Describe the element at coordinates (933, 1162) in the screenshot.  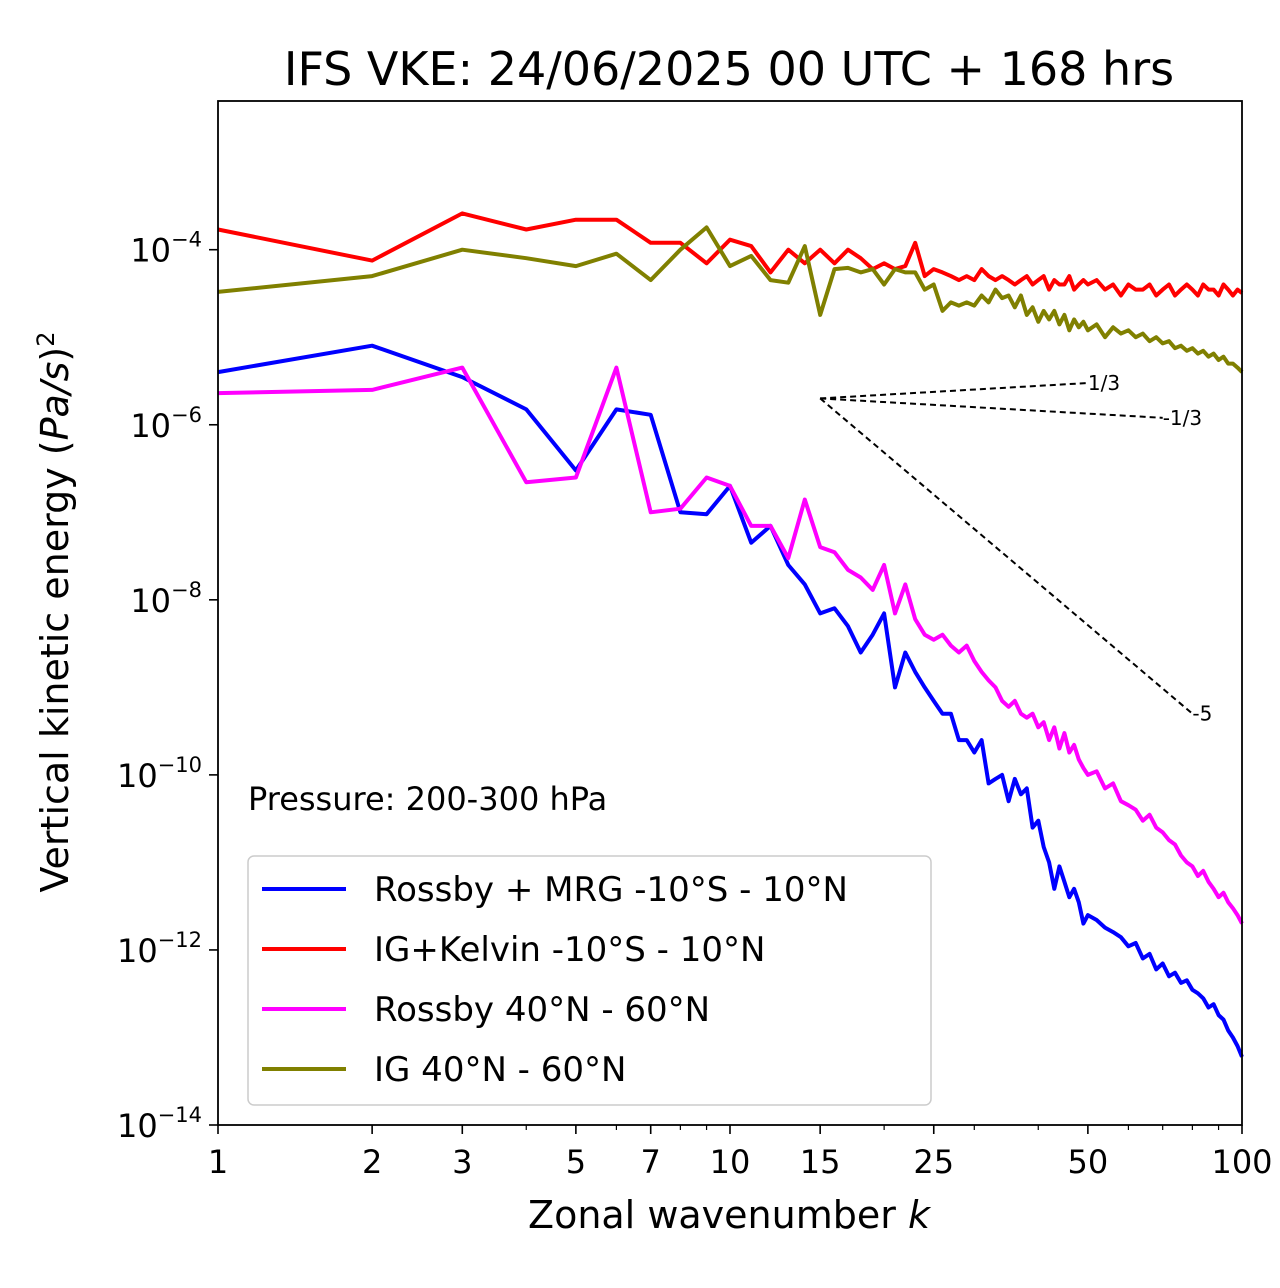
I see `x-tick-label: 25` at that location.